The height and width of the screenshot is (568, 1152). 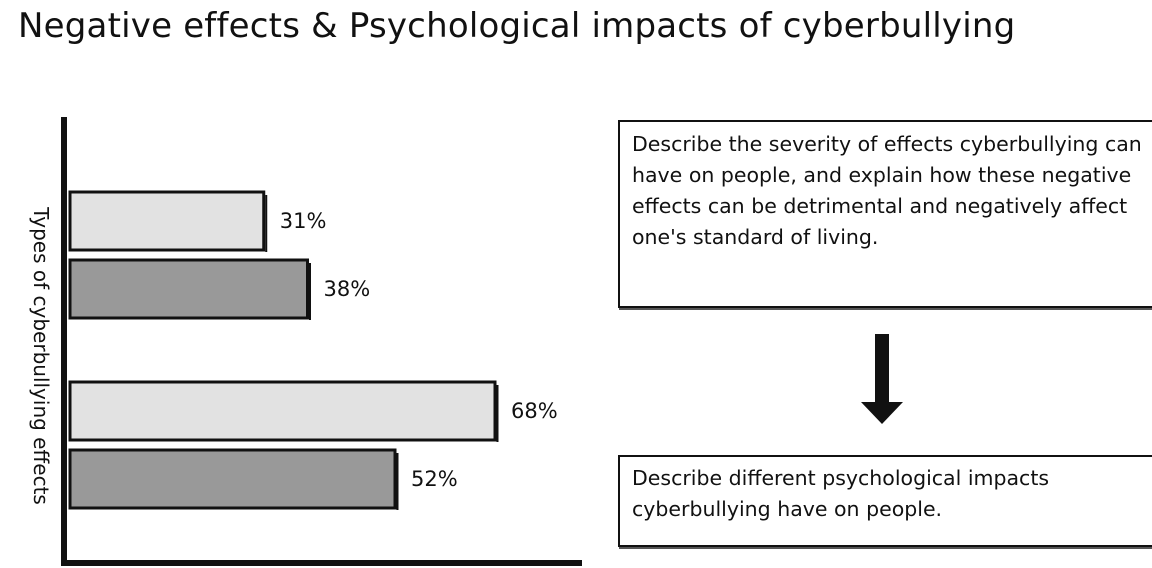 What do you see at coordinates (434, 479) in the screenshot?
I see `bar-value-label-4: 52%` at bounding box center [434, 479].